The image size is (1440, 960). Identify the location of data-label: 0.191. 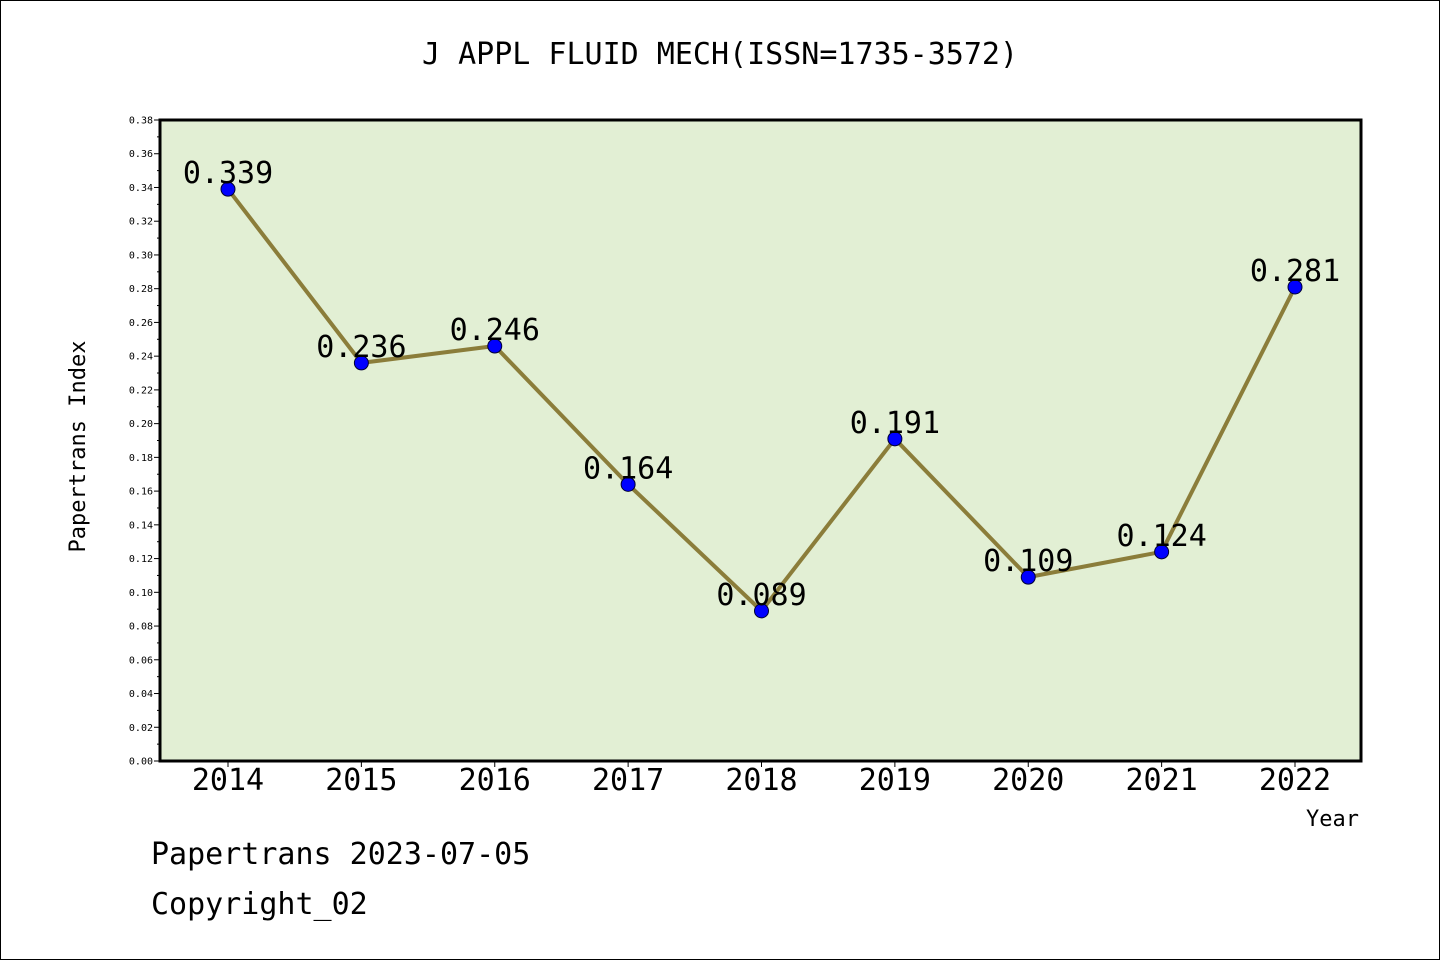
(895, 423).